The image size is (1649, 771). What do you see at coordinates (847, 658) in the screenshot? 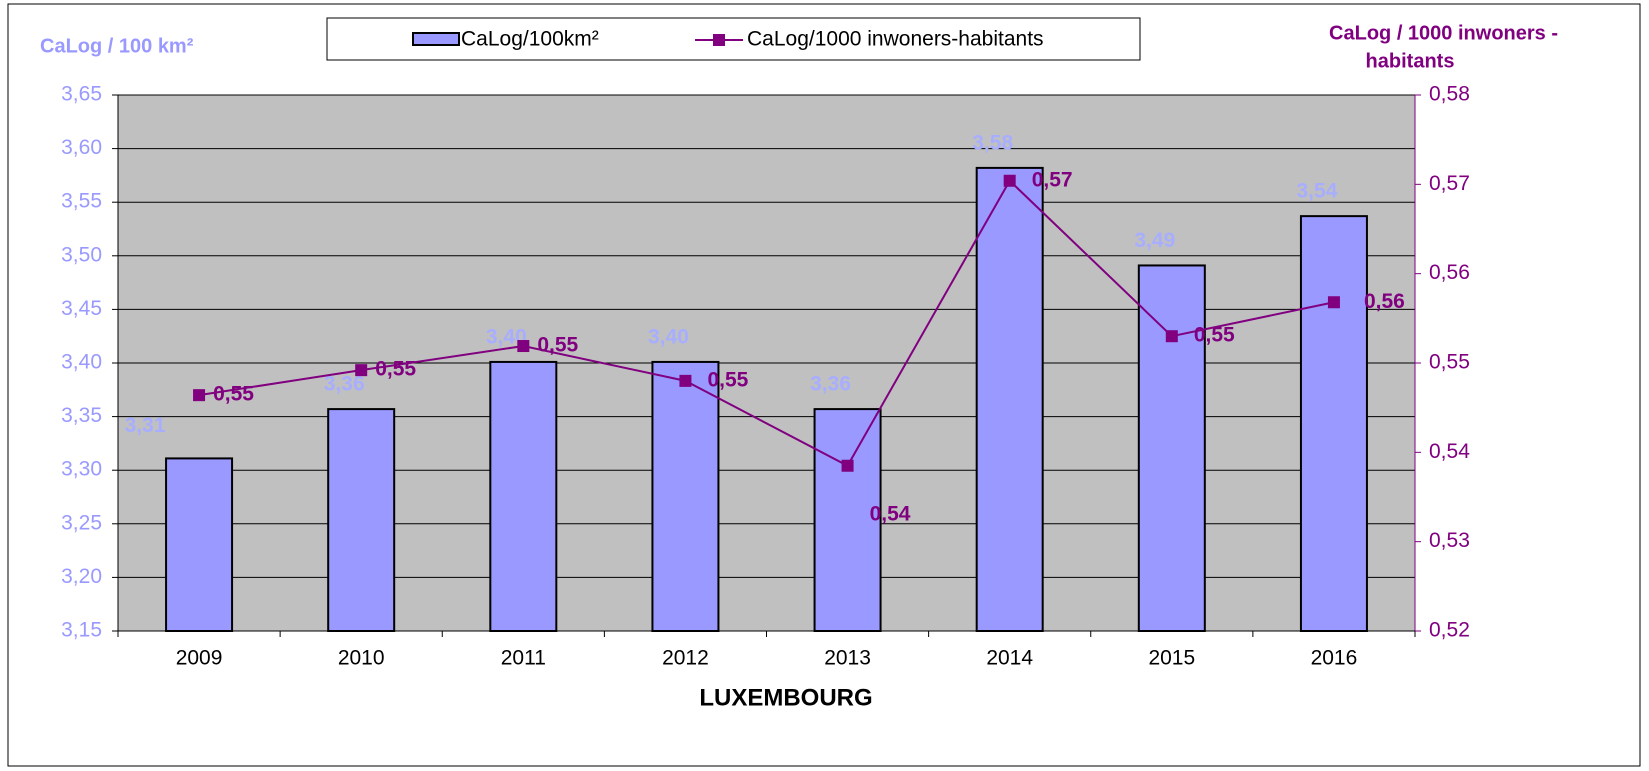
I see `x-tick-label: 2013` at bounding box center [847, 658].